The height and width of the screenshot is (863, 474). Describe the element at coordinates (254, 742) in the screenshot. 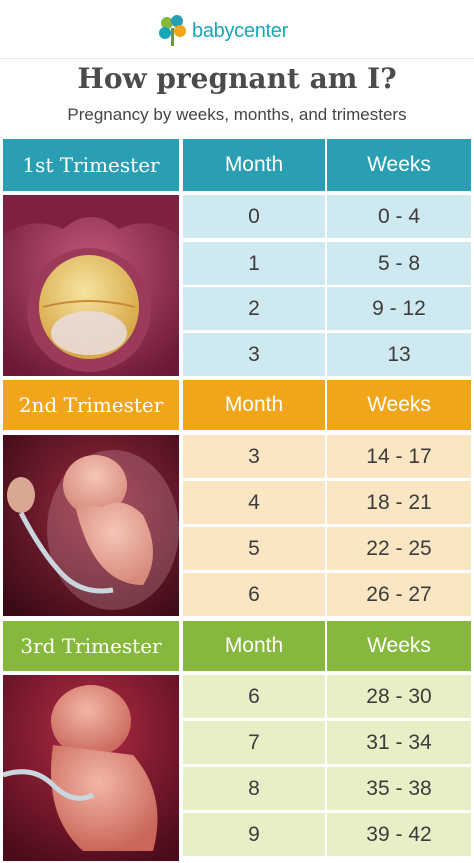

I see `month-cell: 7` at that location.